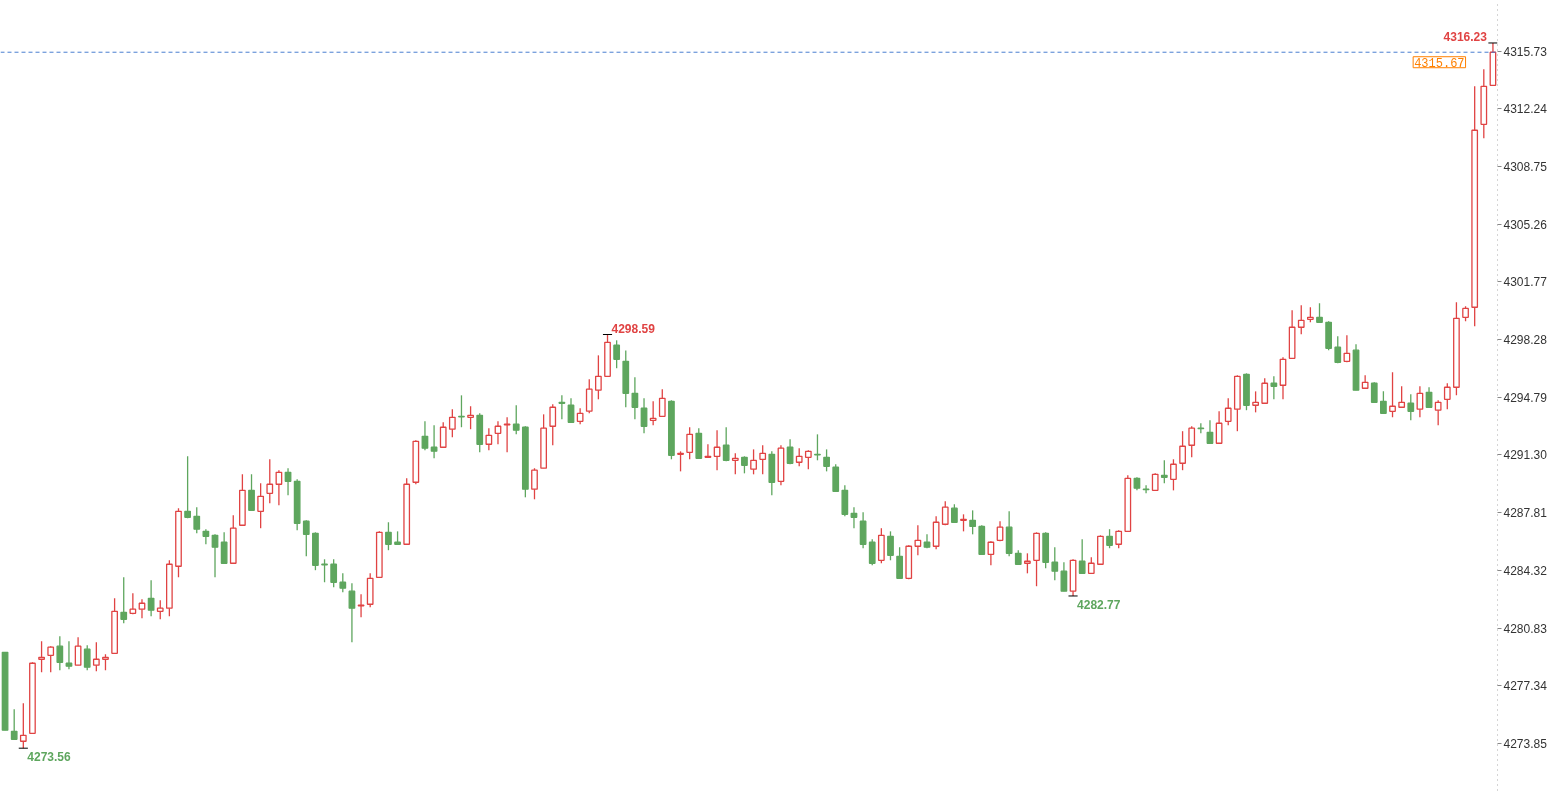 The height and width of the screenshot is (801, 1567). What do you see at coordinates (1525, 340) in the screenshot?
I see `y-tick-label: 4298.28` at bounding box center [1525, 340].